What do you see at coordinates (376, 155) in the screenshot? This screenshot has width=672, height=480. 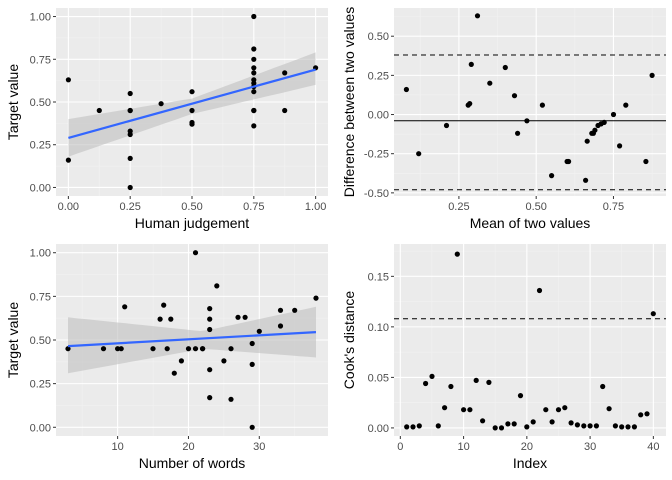 I see `y-tick-label: -0.25` at bounding box center [376, 155].